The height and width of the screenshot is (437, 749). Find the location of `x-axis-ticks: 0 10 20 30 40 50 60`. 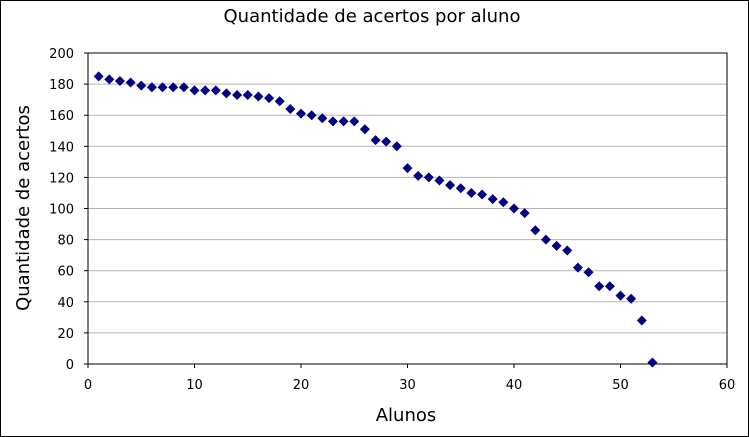

x-axis-ticks: 0 10 20 30 40 50 60 is located at coordinates (409, 378).